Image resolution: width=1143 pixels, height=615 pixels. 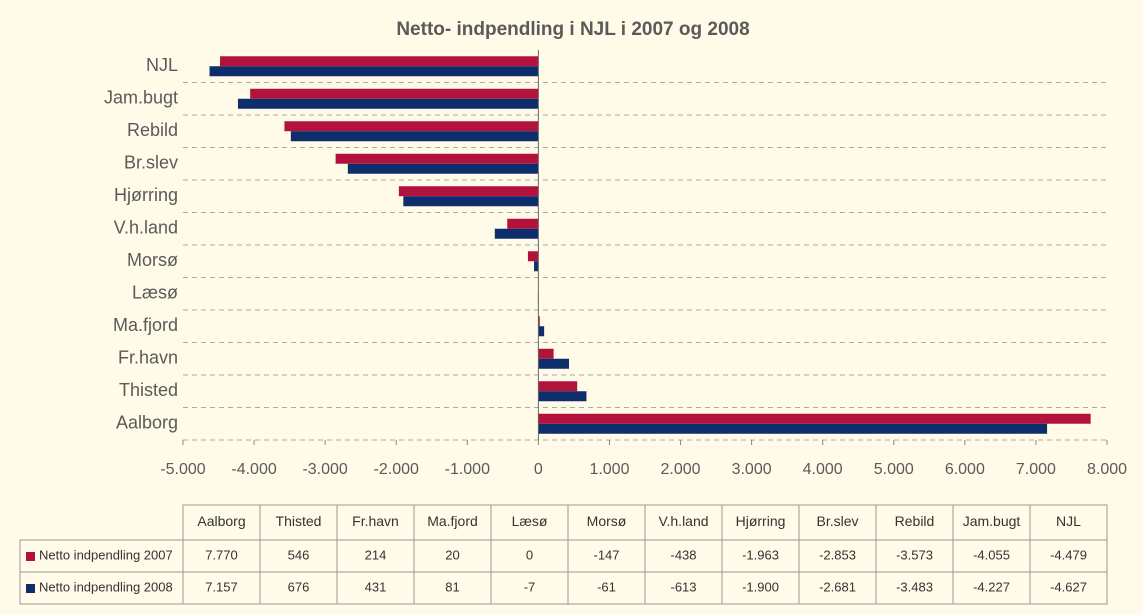 I want to click on table-header: Fr.havn, so click(x=375, y=521).